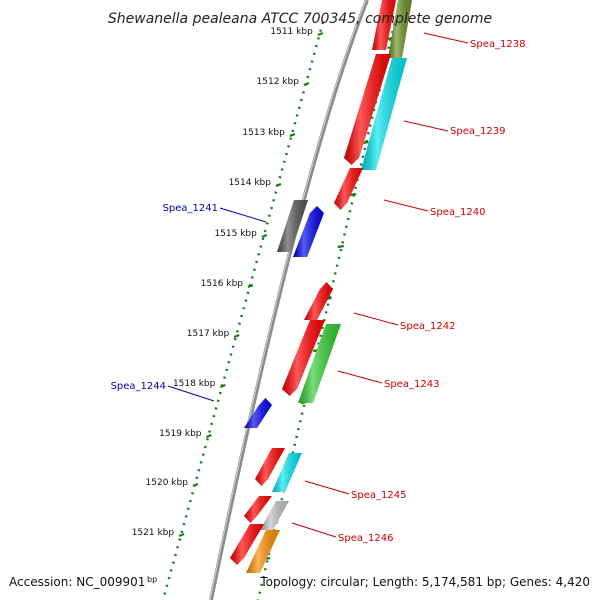 The height and width of the screenshot is (600, 600). Describe the element at coordinates (190, 208) in the screenshot. I see `gene-label: Spea_1241` at that location.